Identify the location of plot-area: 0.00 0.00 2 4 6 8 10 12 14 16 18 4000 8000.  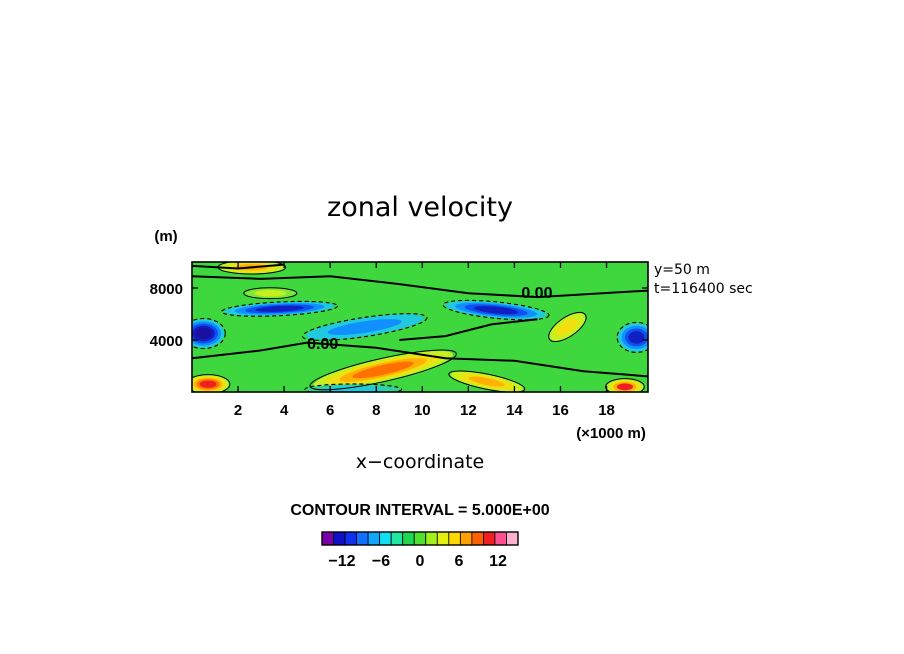
(399, 340).